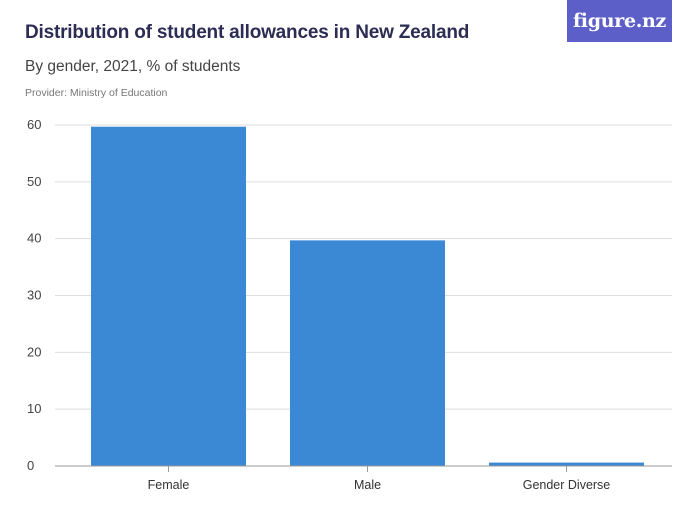 Image resolution: width=700 pixels, height=525 pixels. I want to click on bar-gender-diverse, so click(566, 464).